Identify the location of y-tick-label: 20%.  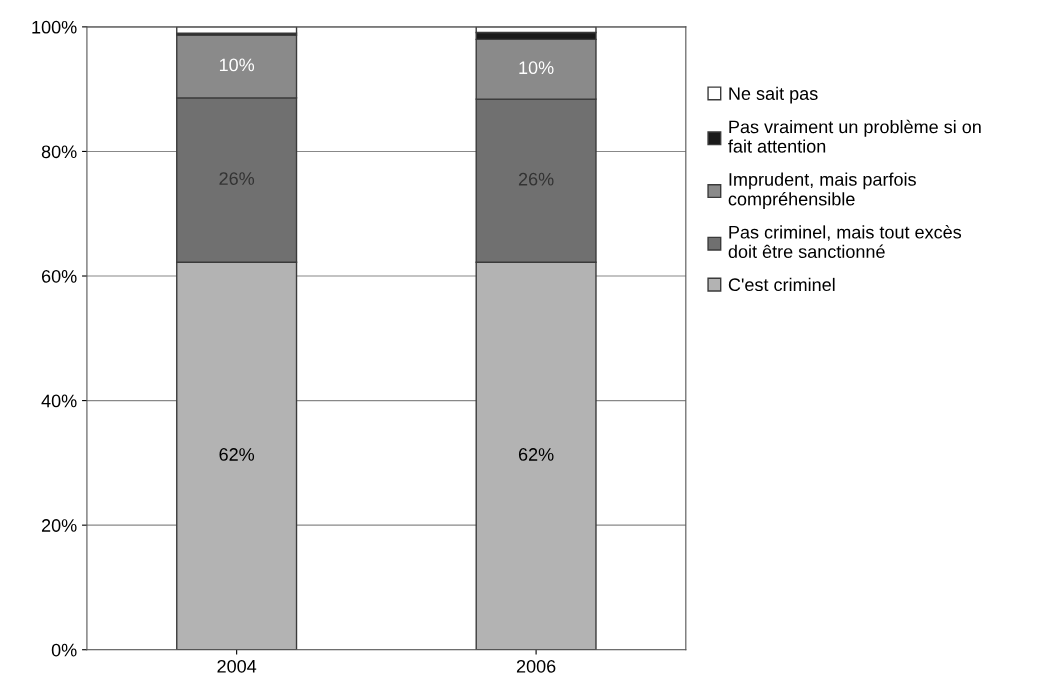
(59, 525).